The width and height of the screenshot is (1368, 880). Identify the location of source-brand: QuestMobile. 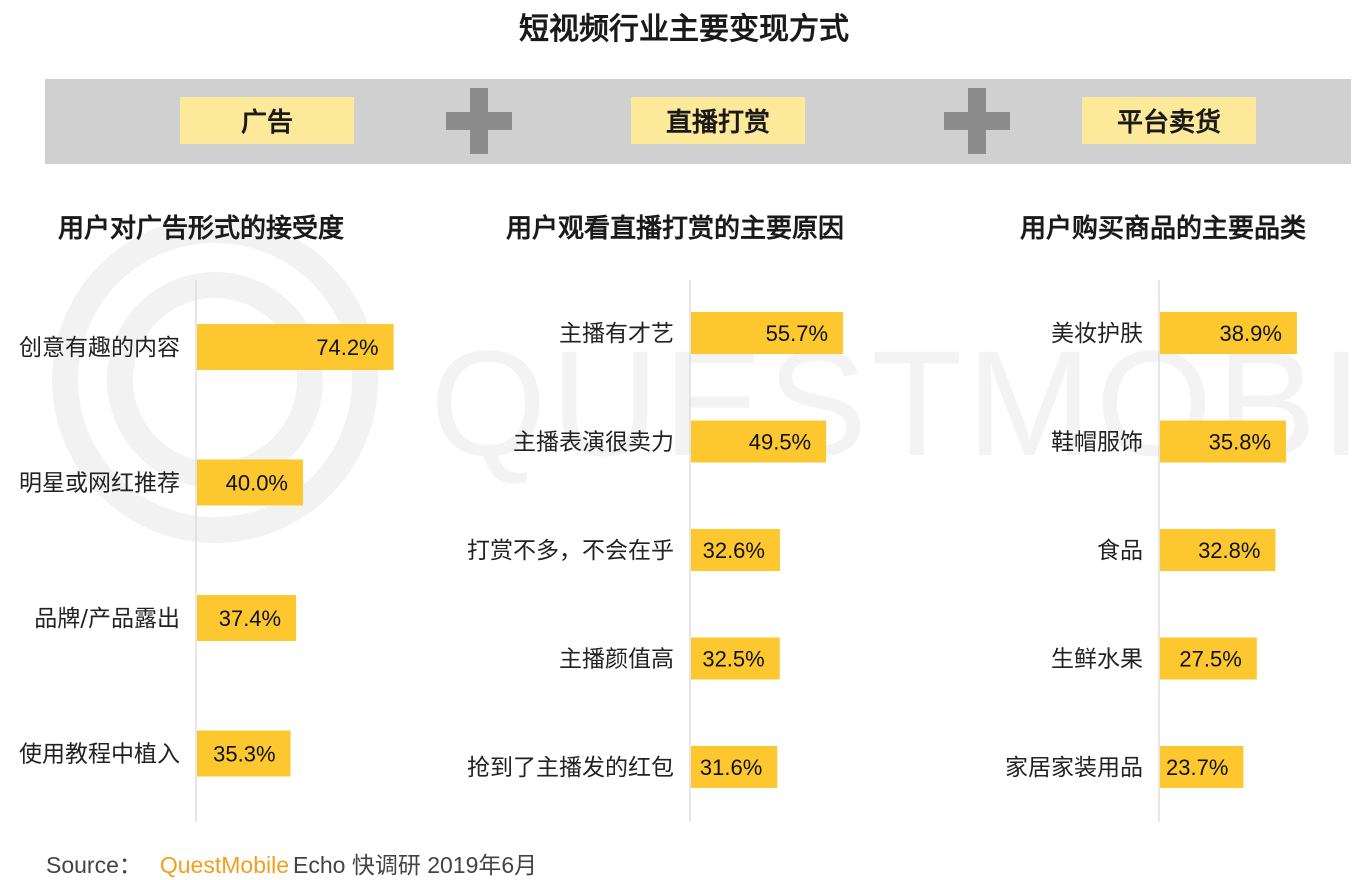
(224, 865).